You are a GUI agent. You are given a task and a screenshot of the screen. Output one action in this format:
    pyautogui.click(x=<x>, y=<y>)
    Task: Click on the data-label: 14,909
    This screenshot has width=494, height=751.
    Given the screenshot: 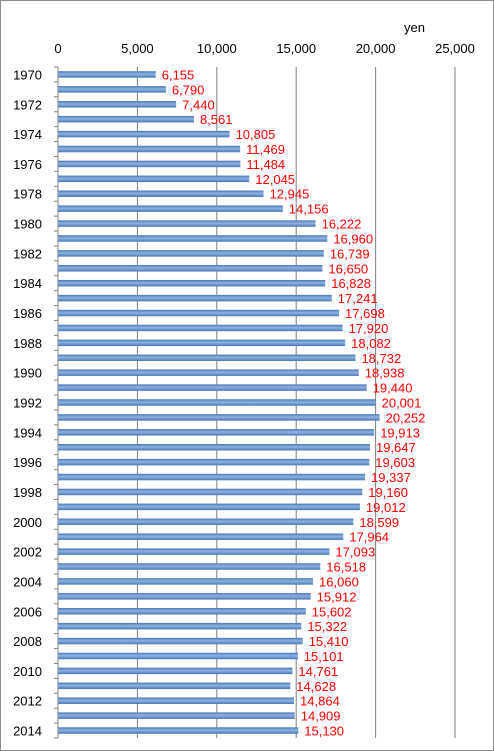 What is the action you would take?
    pyautogui.click(x=321, y=716)
    